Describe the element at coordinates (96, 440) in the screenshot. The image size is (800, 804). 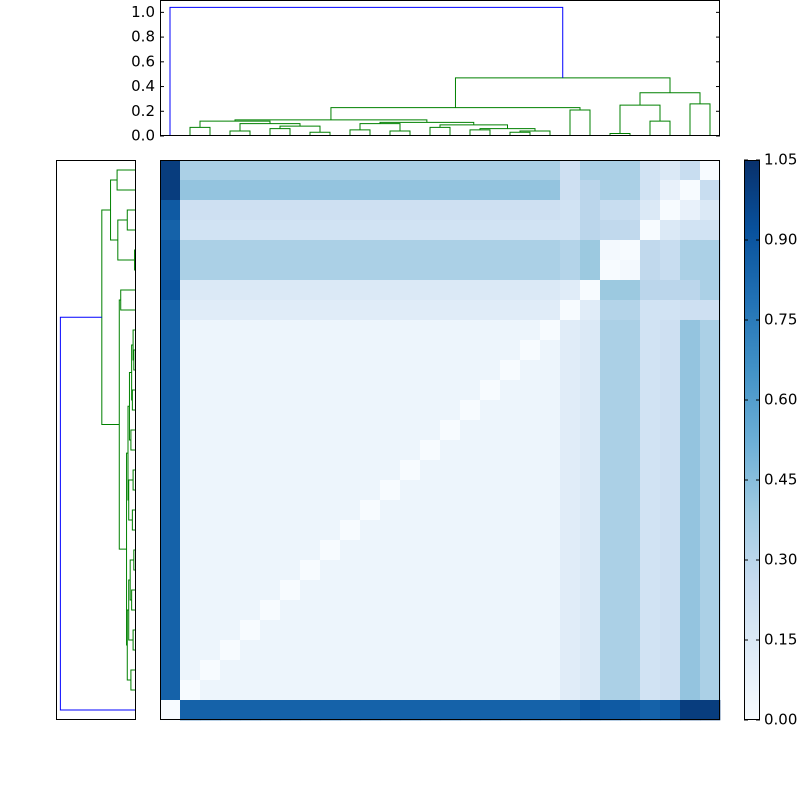
I see `left-dendrogram-frame` at that location.